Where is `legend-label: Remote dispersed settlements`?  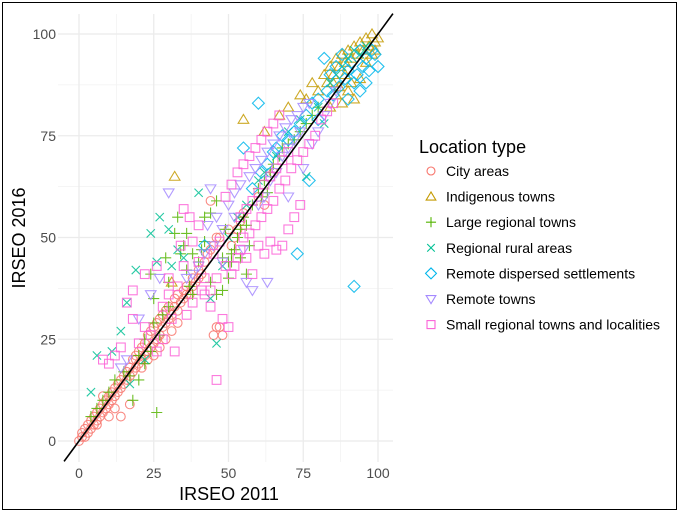
legend-label: Remote dispersed settlements is located at coordinates (540, 273).